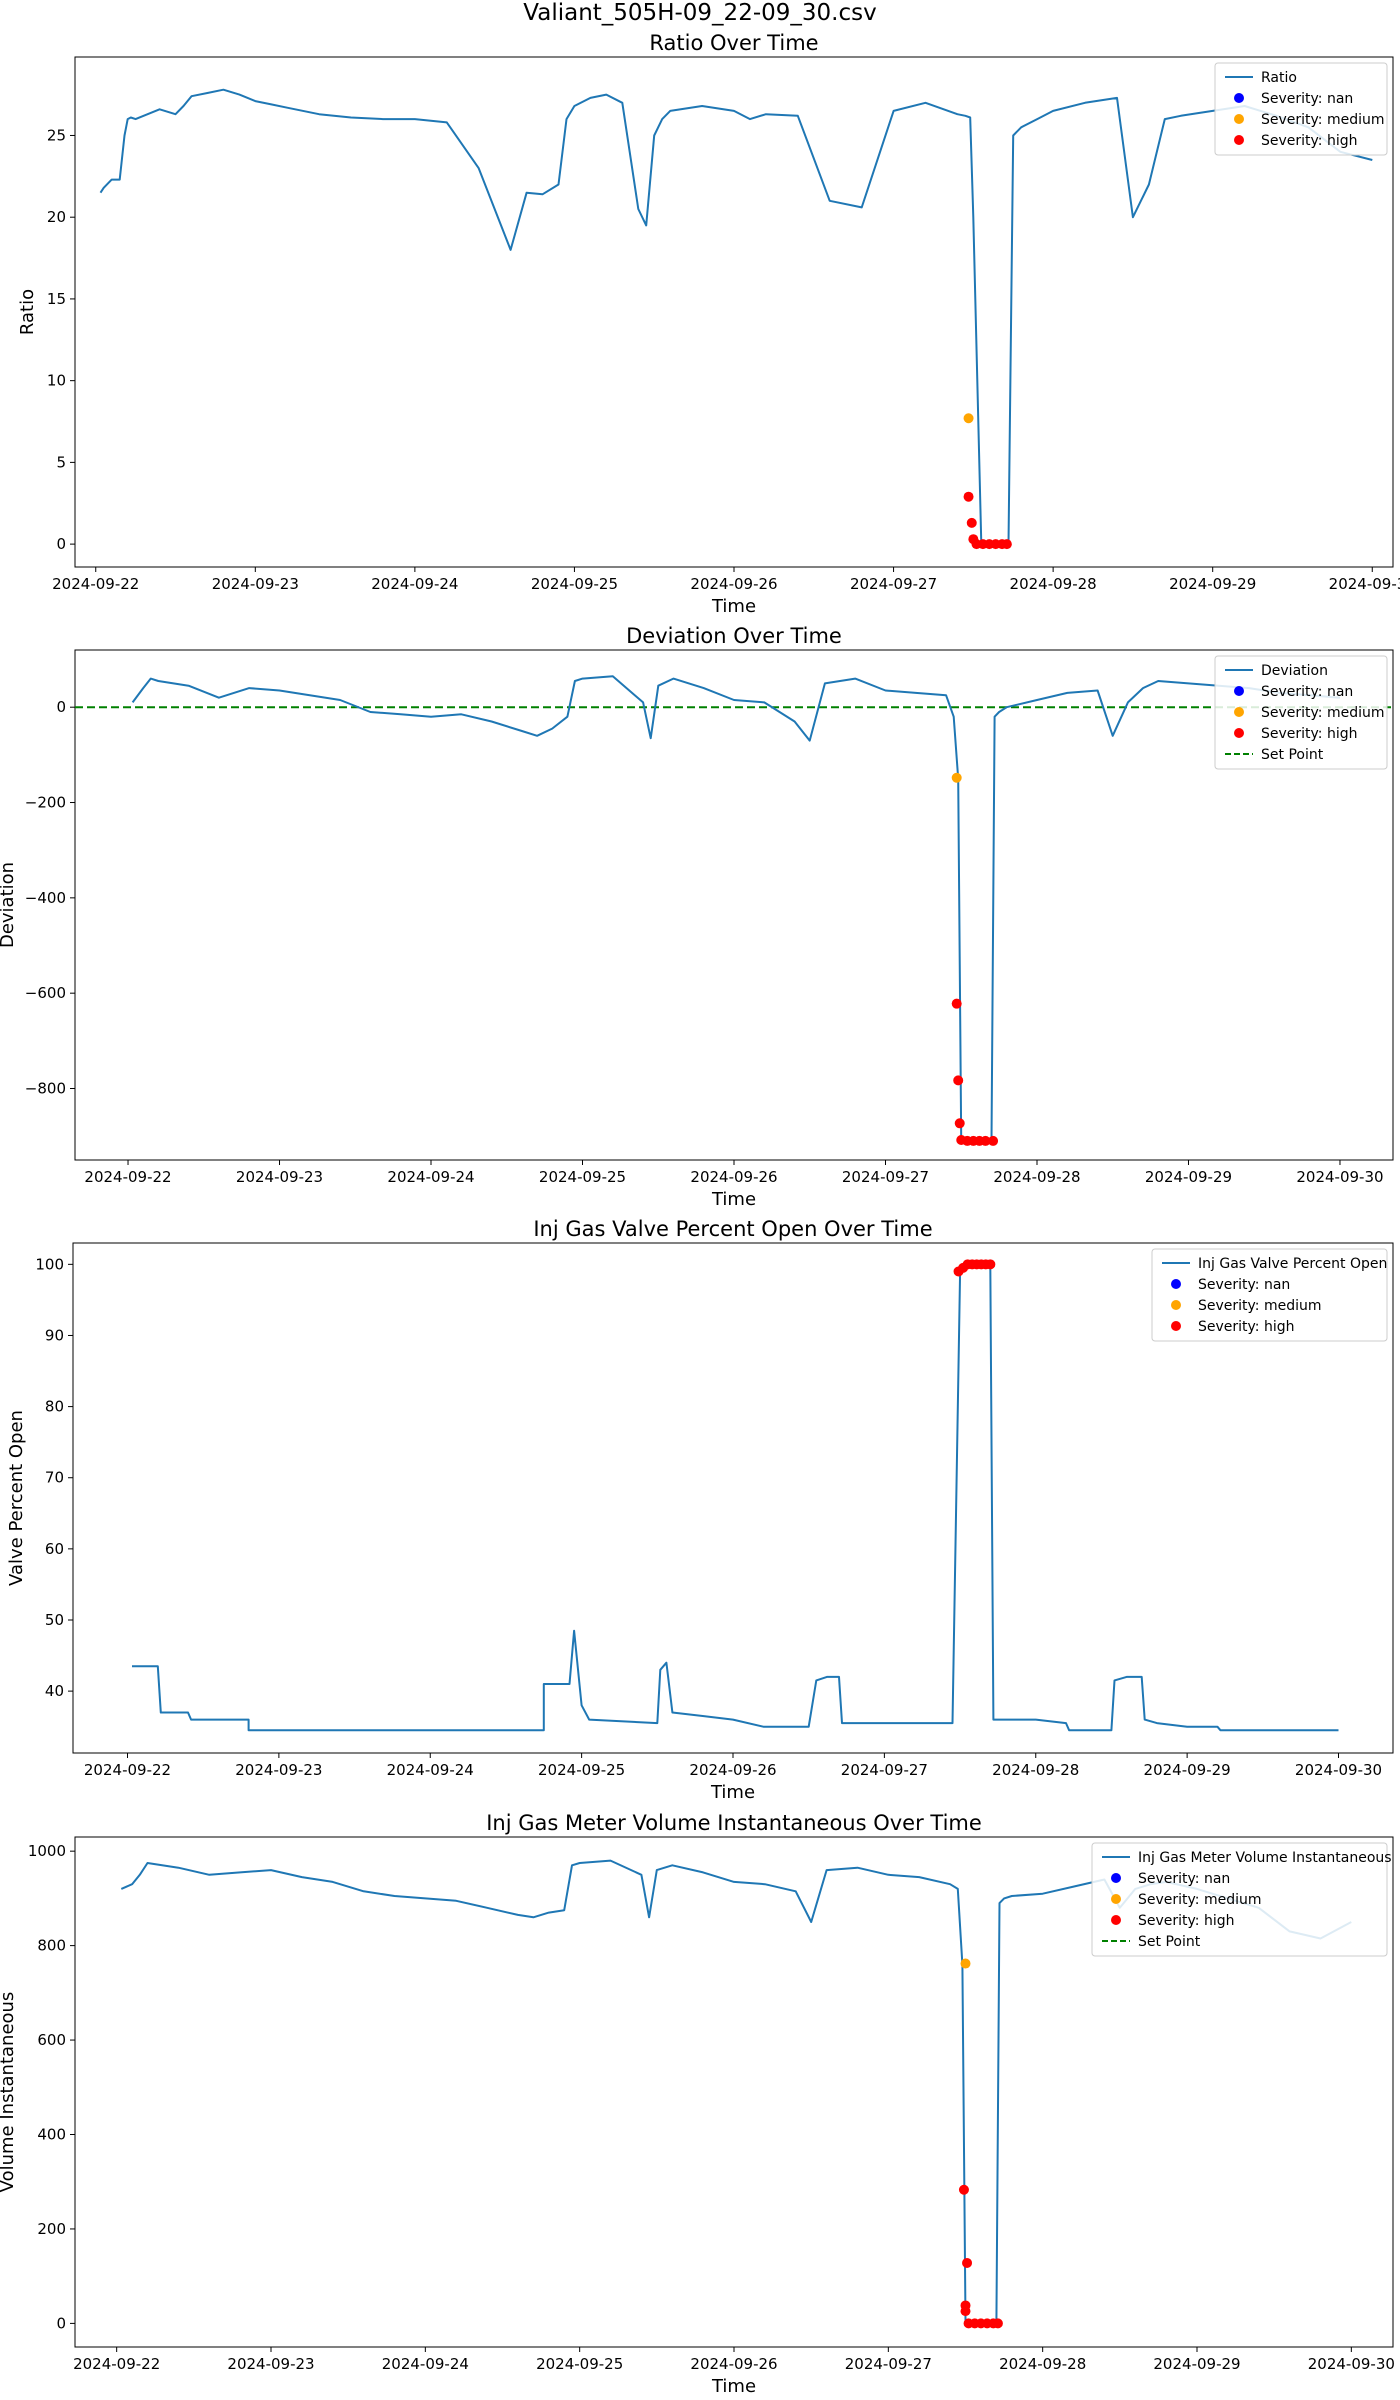 This screenshot has height=2400, width=1400. What do you see at coordinates (51, 2229) in the screenshot?
I see `y-tick-label: 200` at bounding box center [51, 2229].